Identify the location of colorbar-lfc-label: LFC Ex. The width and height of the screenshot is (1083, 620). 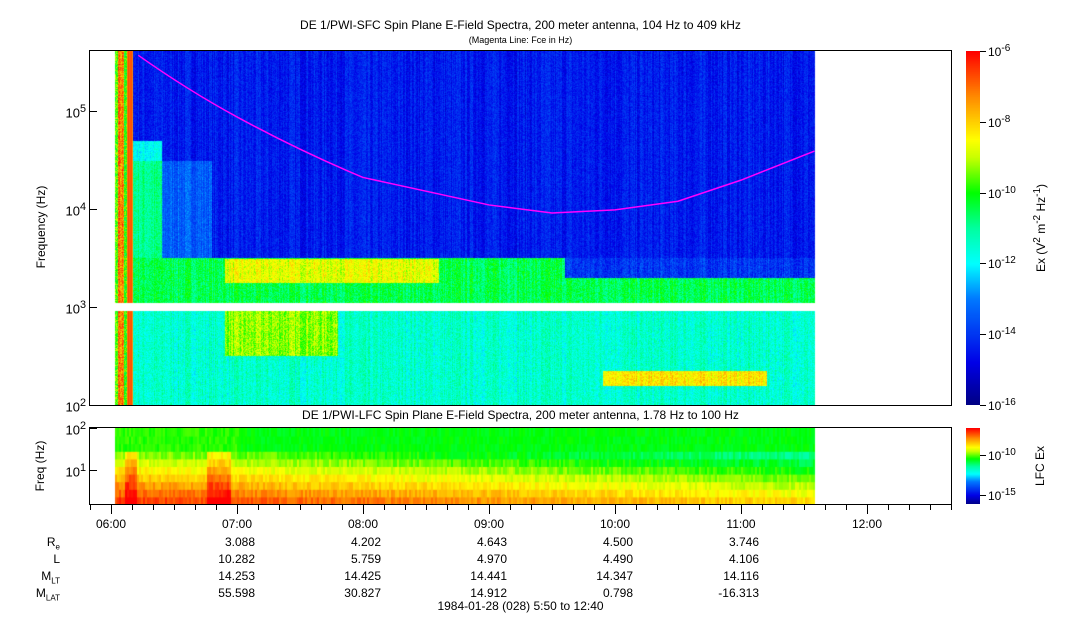
(1040, 466).